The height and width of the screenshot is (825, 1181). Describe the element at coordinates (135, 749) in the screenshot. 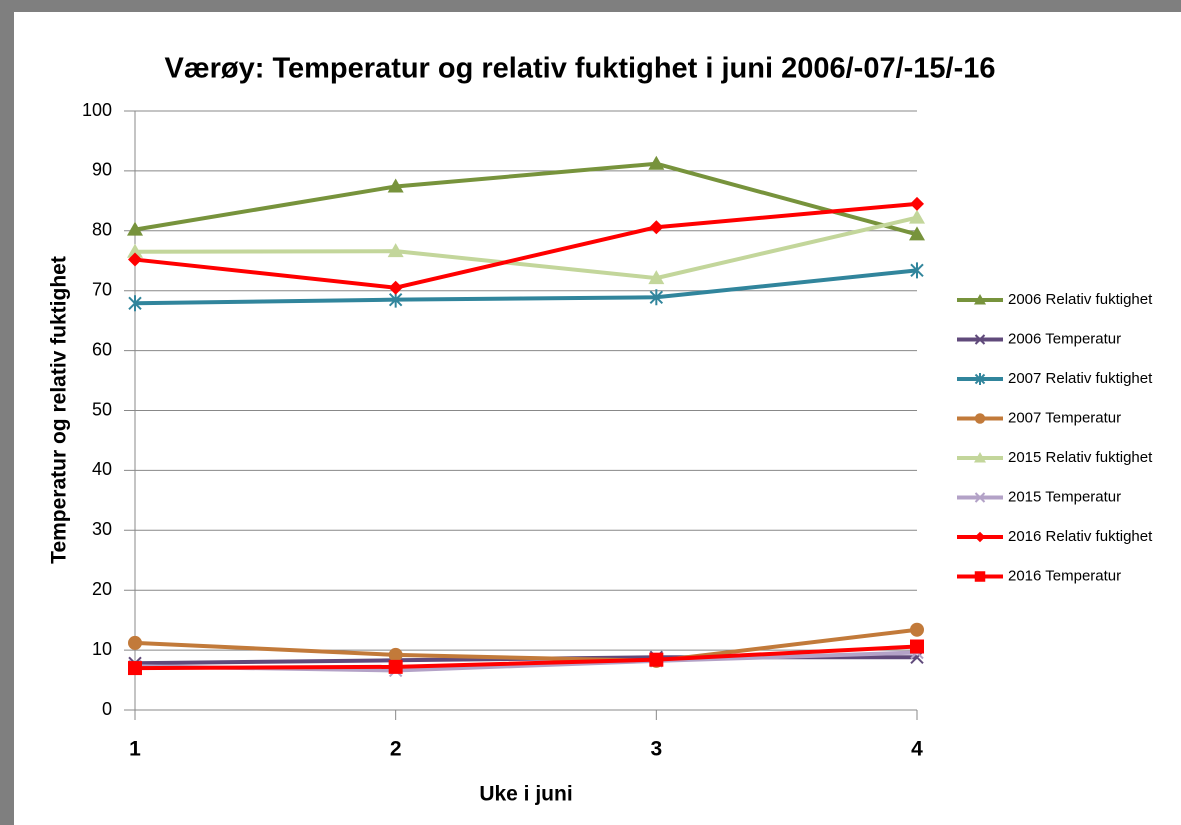

I see `x-tick-label: 1` at that location.